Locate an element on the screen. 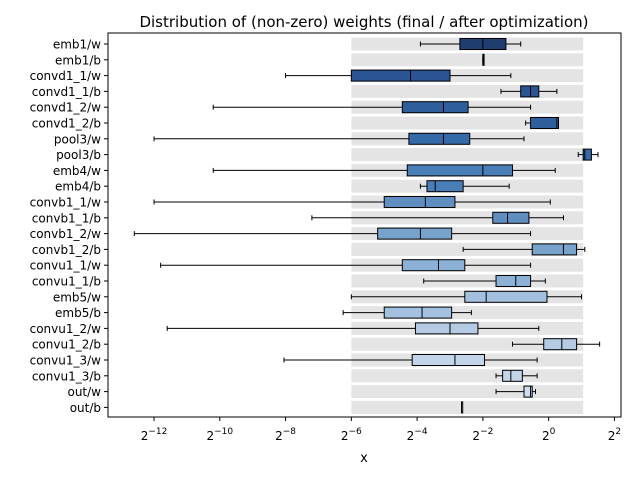 Image resolution: width=640 pixels, height=480 pixels. box-emb1-b is located at coordinates (483, 59).